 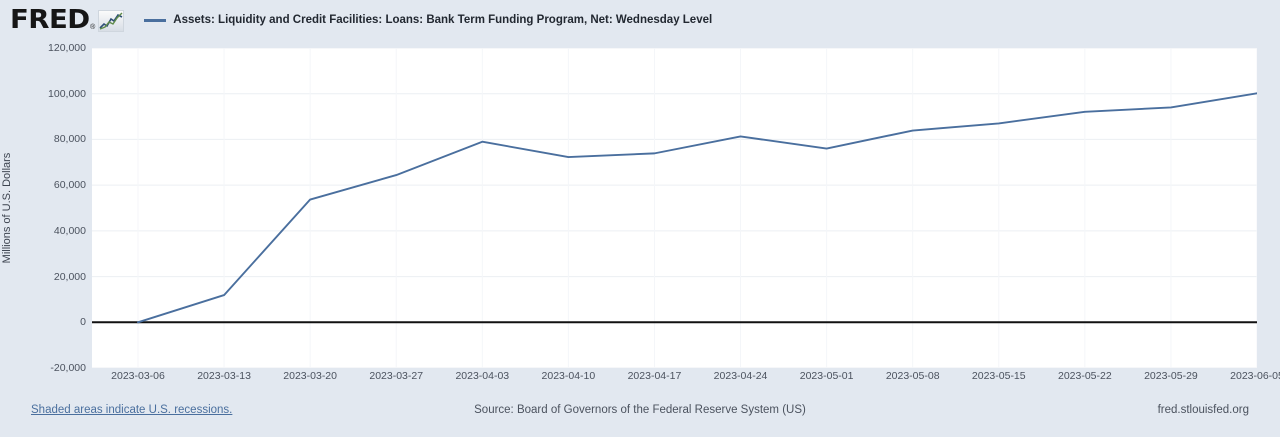 I want to click on y-axis-tick-label: 60,000, so click(x=69, y=185).